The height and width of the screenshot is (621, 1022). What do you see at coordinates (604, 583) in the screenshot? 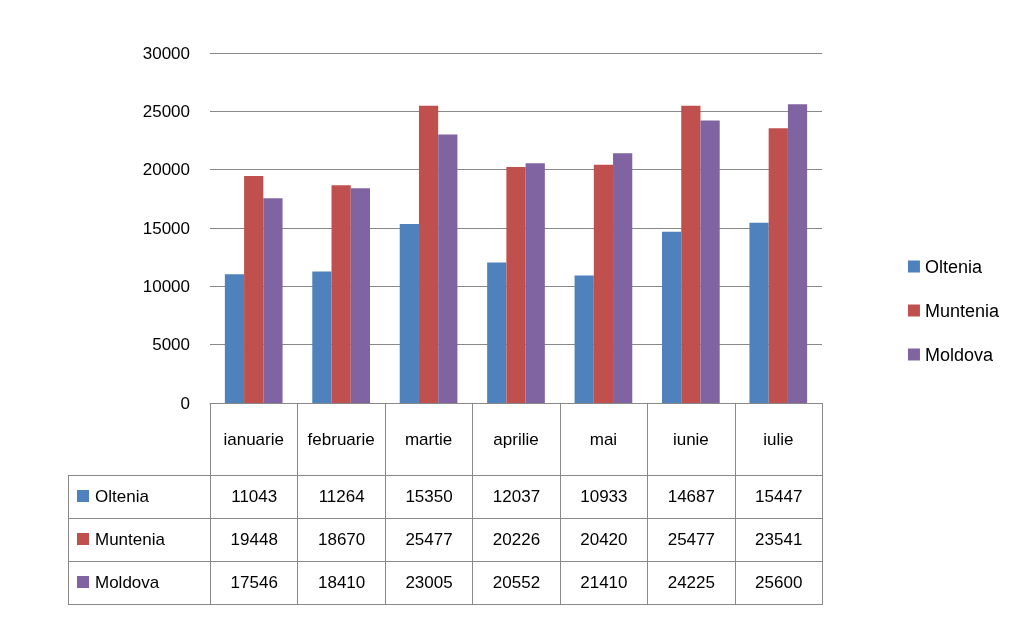
I see `data-label: 21410` at bounding box center [604, 583].